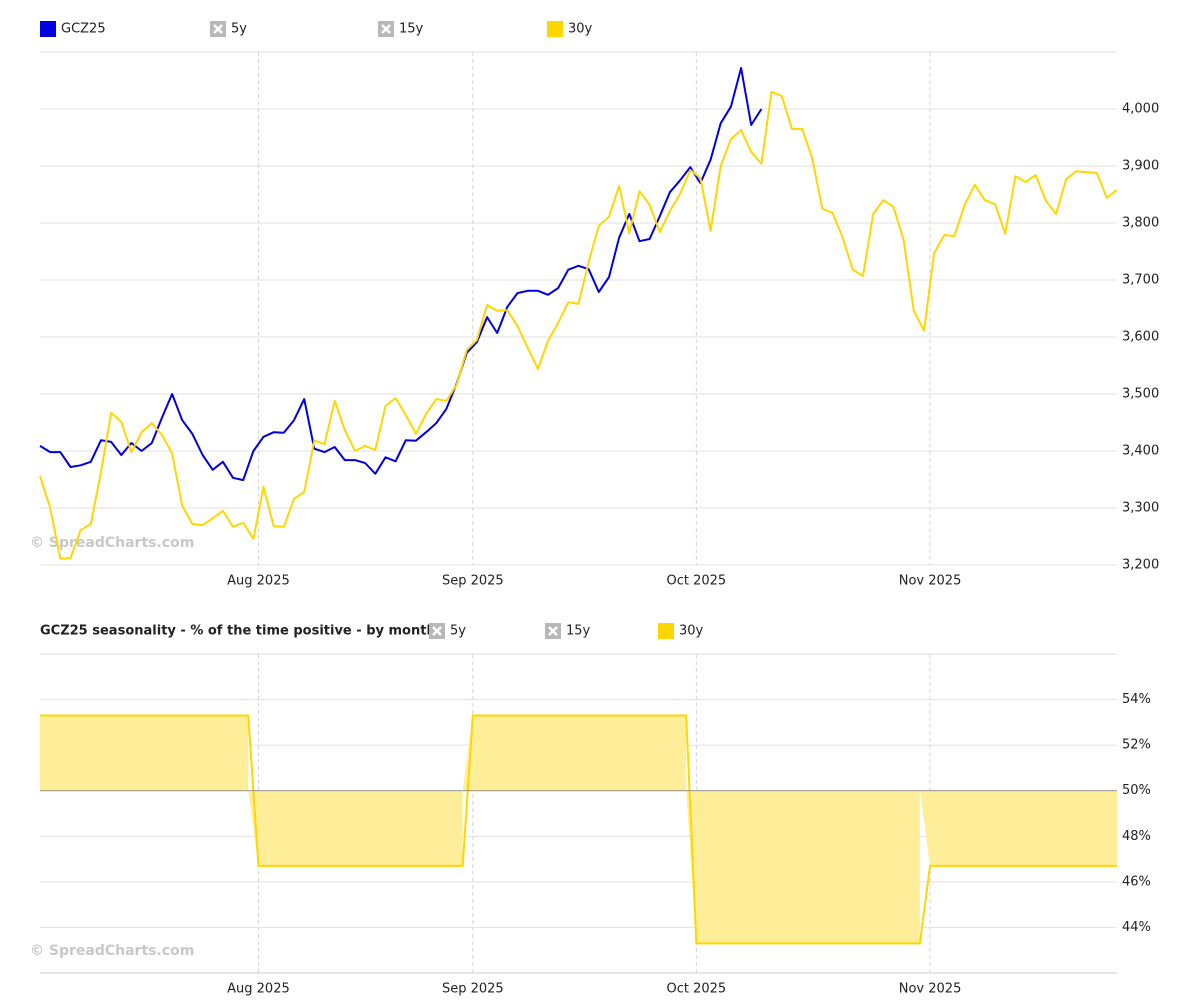 This screenshot has width=1200, height=1002. Describe the element at coordinates (1136, 836) in the screenshot. I see `y-tick-label: 48%` at that location.